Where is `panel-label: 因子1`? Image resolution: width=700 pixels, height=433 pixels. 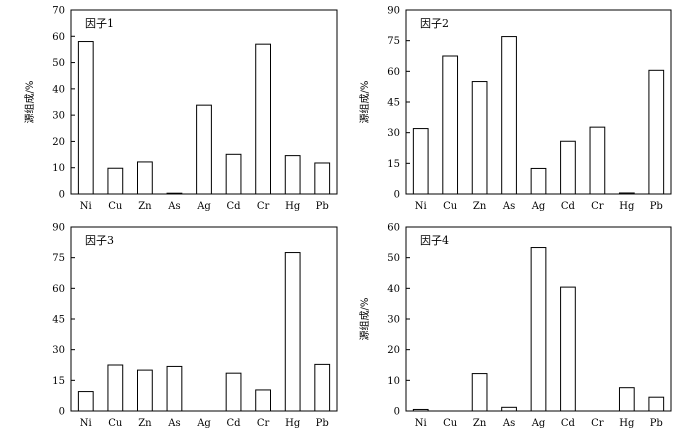 panel-label: 因子1 is located at coordinates (99, 23).